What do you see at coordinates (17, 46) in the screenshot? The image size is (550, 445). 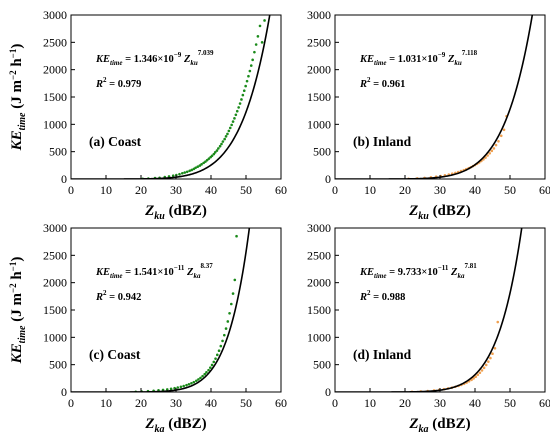 I see `y-axis-title-close: )` at bounding box center [17, 46].